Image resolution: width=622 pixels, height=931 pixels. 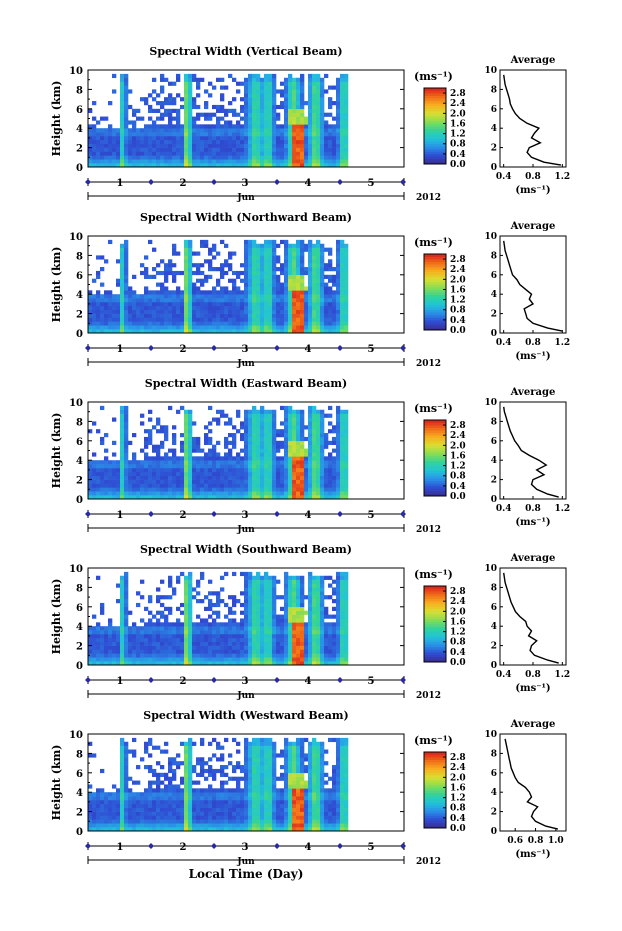 What do you see at coordinates (532, 522) in the screenshot?
I see `average-x-label: (ms⁻¹)` at bounding box center [532, 522].